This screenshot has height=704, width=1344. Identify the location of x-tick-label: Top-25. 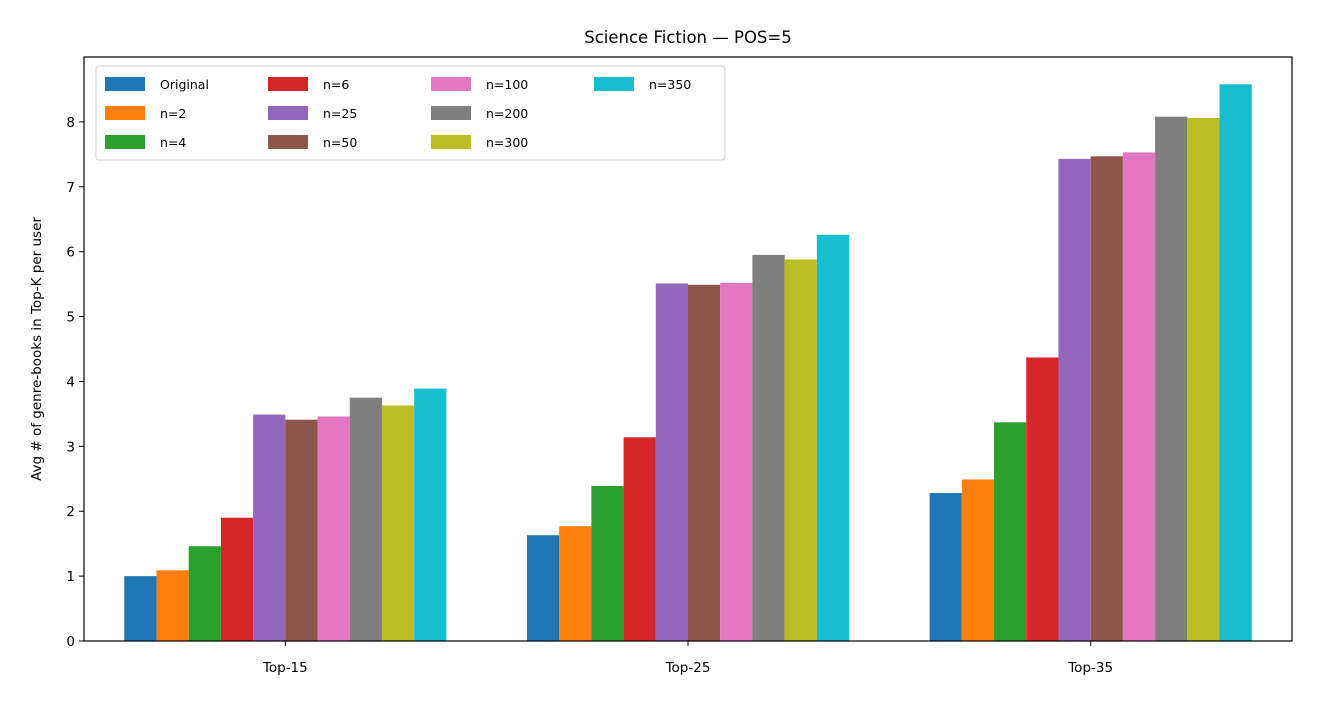
(688, 668).